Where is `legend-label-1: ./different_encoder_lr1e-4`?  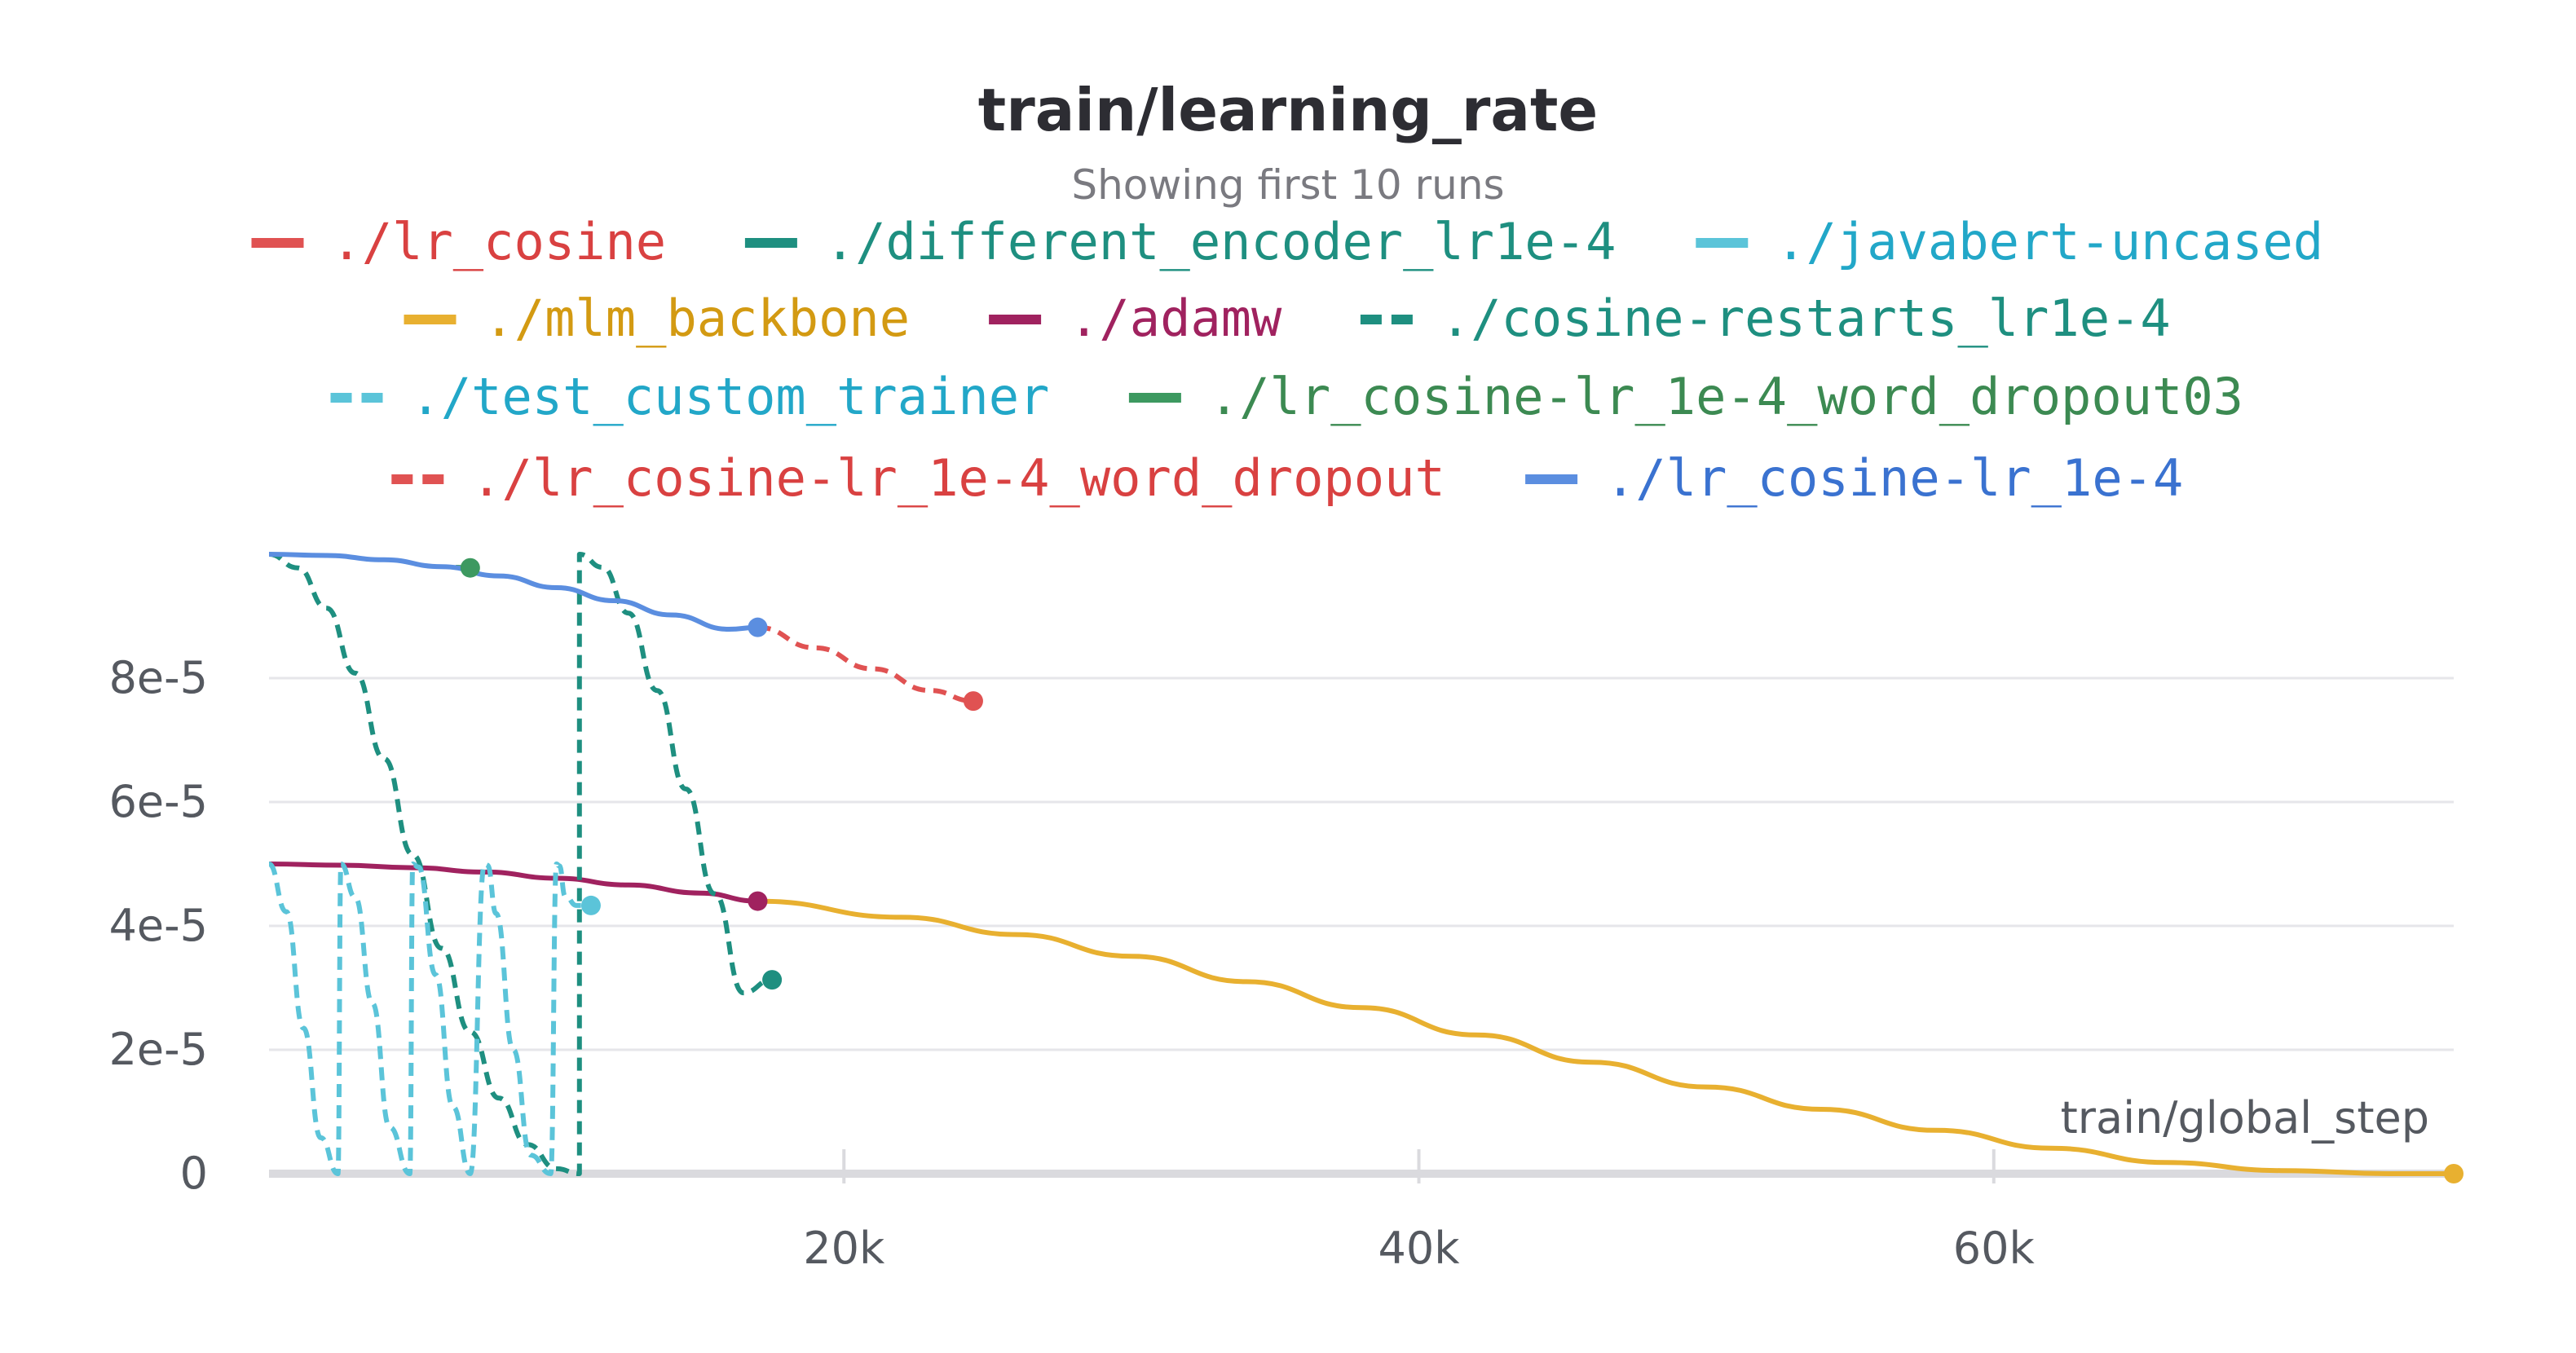 legend-label-1: ./different_encoder_lr1e-4 is located at coordinates (1221, 241).